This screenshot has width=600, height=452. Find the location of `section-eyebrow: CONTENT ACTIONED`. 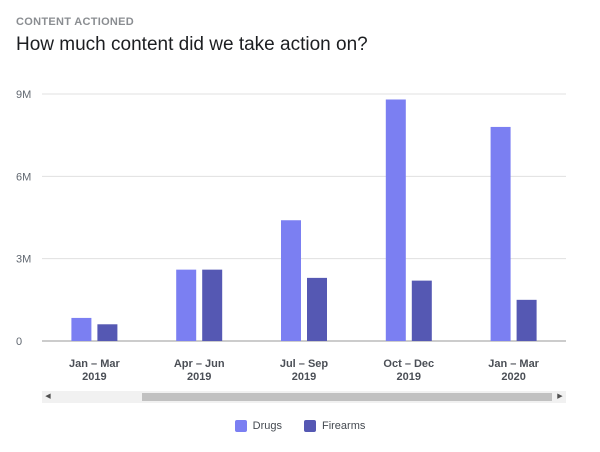

section-eyebrow: CONTENT ACTIONED is located at coordinates (75, 22).